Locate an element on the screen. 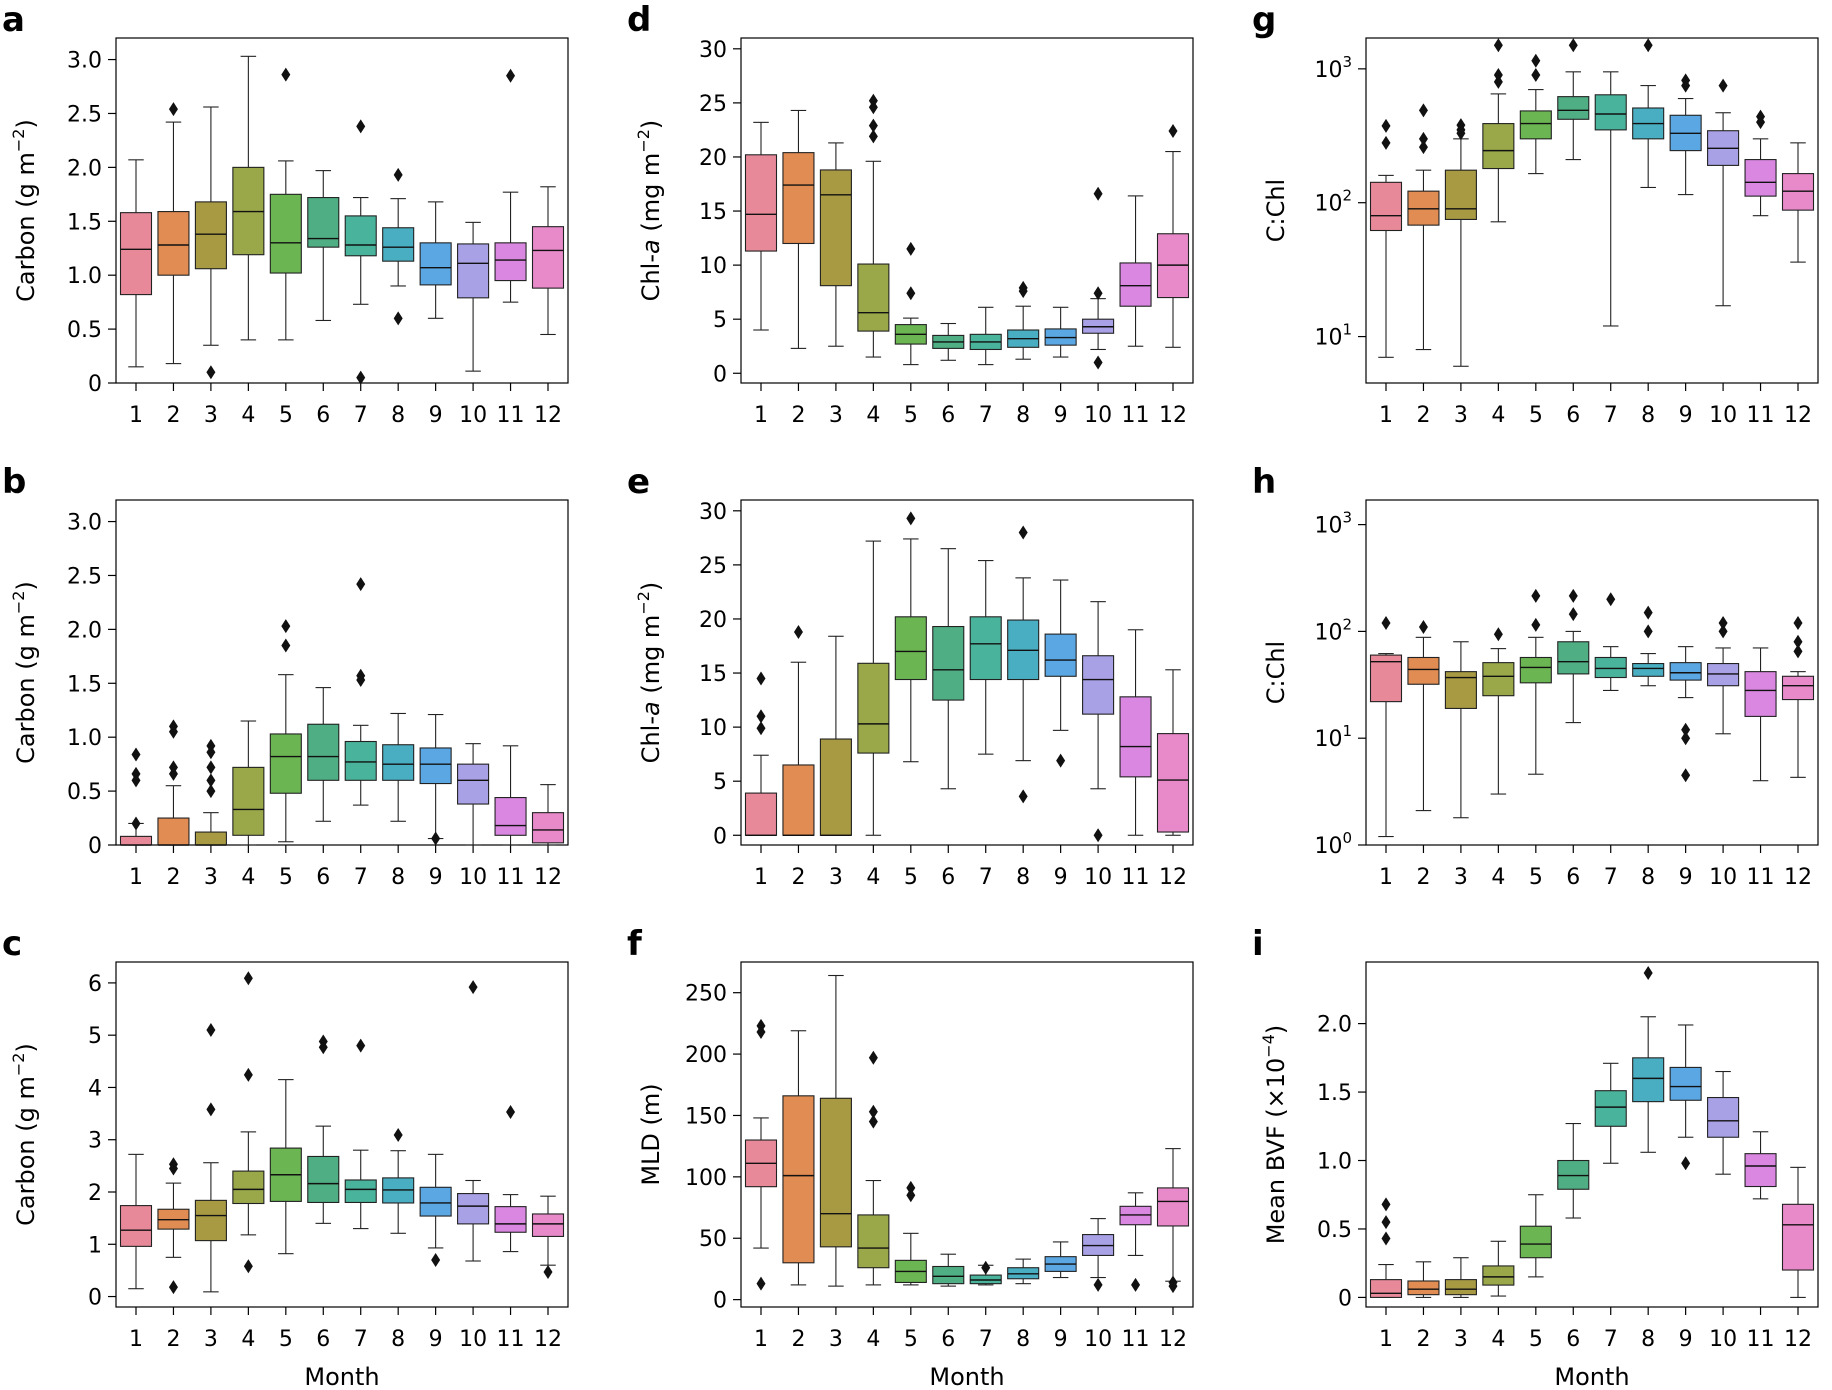 The image size is (1832, 1390). y-tick-label: 6 is located at coordinates (95, 984).